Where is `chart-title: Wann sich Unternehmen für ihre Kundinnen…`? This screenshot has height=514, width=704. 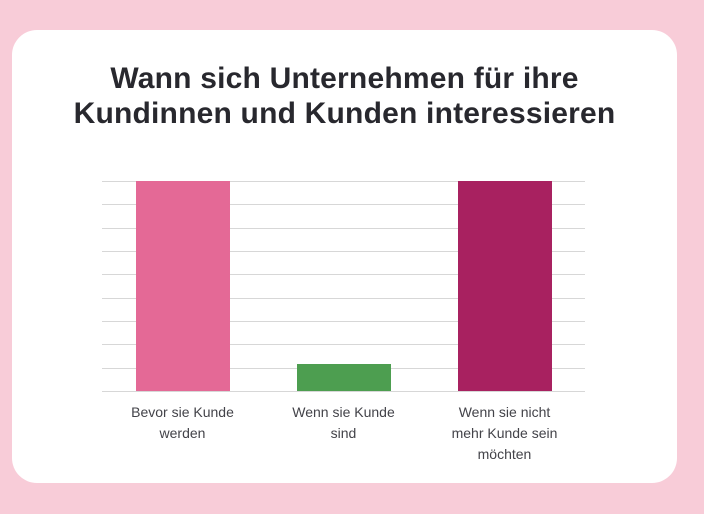 chart-title: Wann sich Unternehmen für ihre Kundinnen… is located at coordinates (344, 96).